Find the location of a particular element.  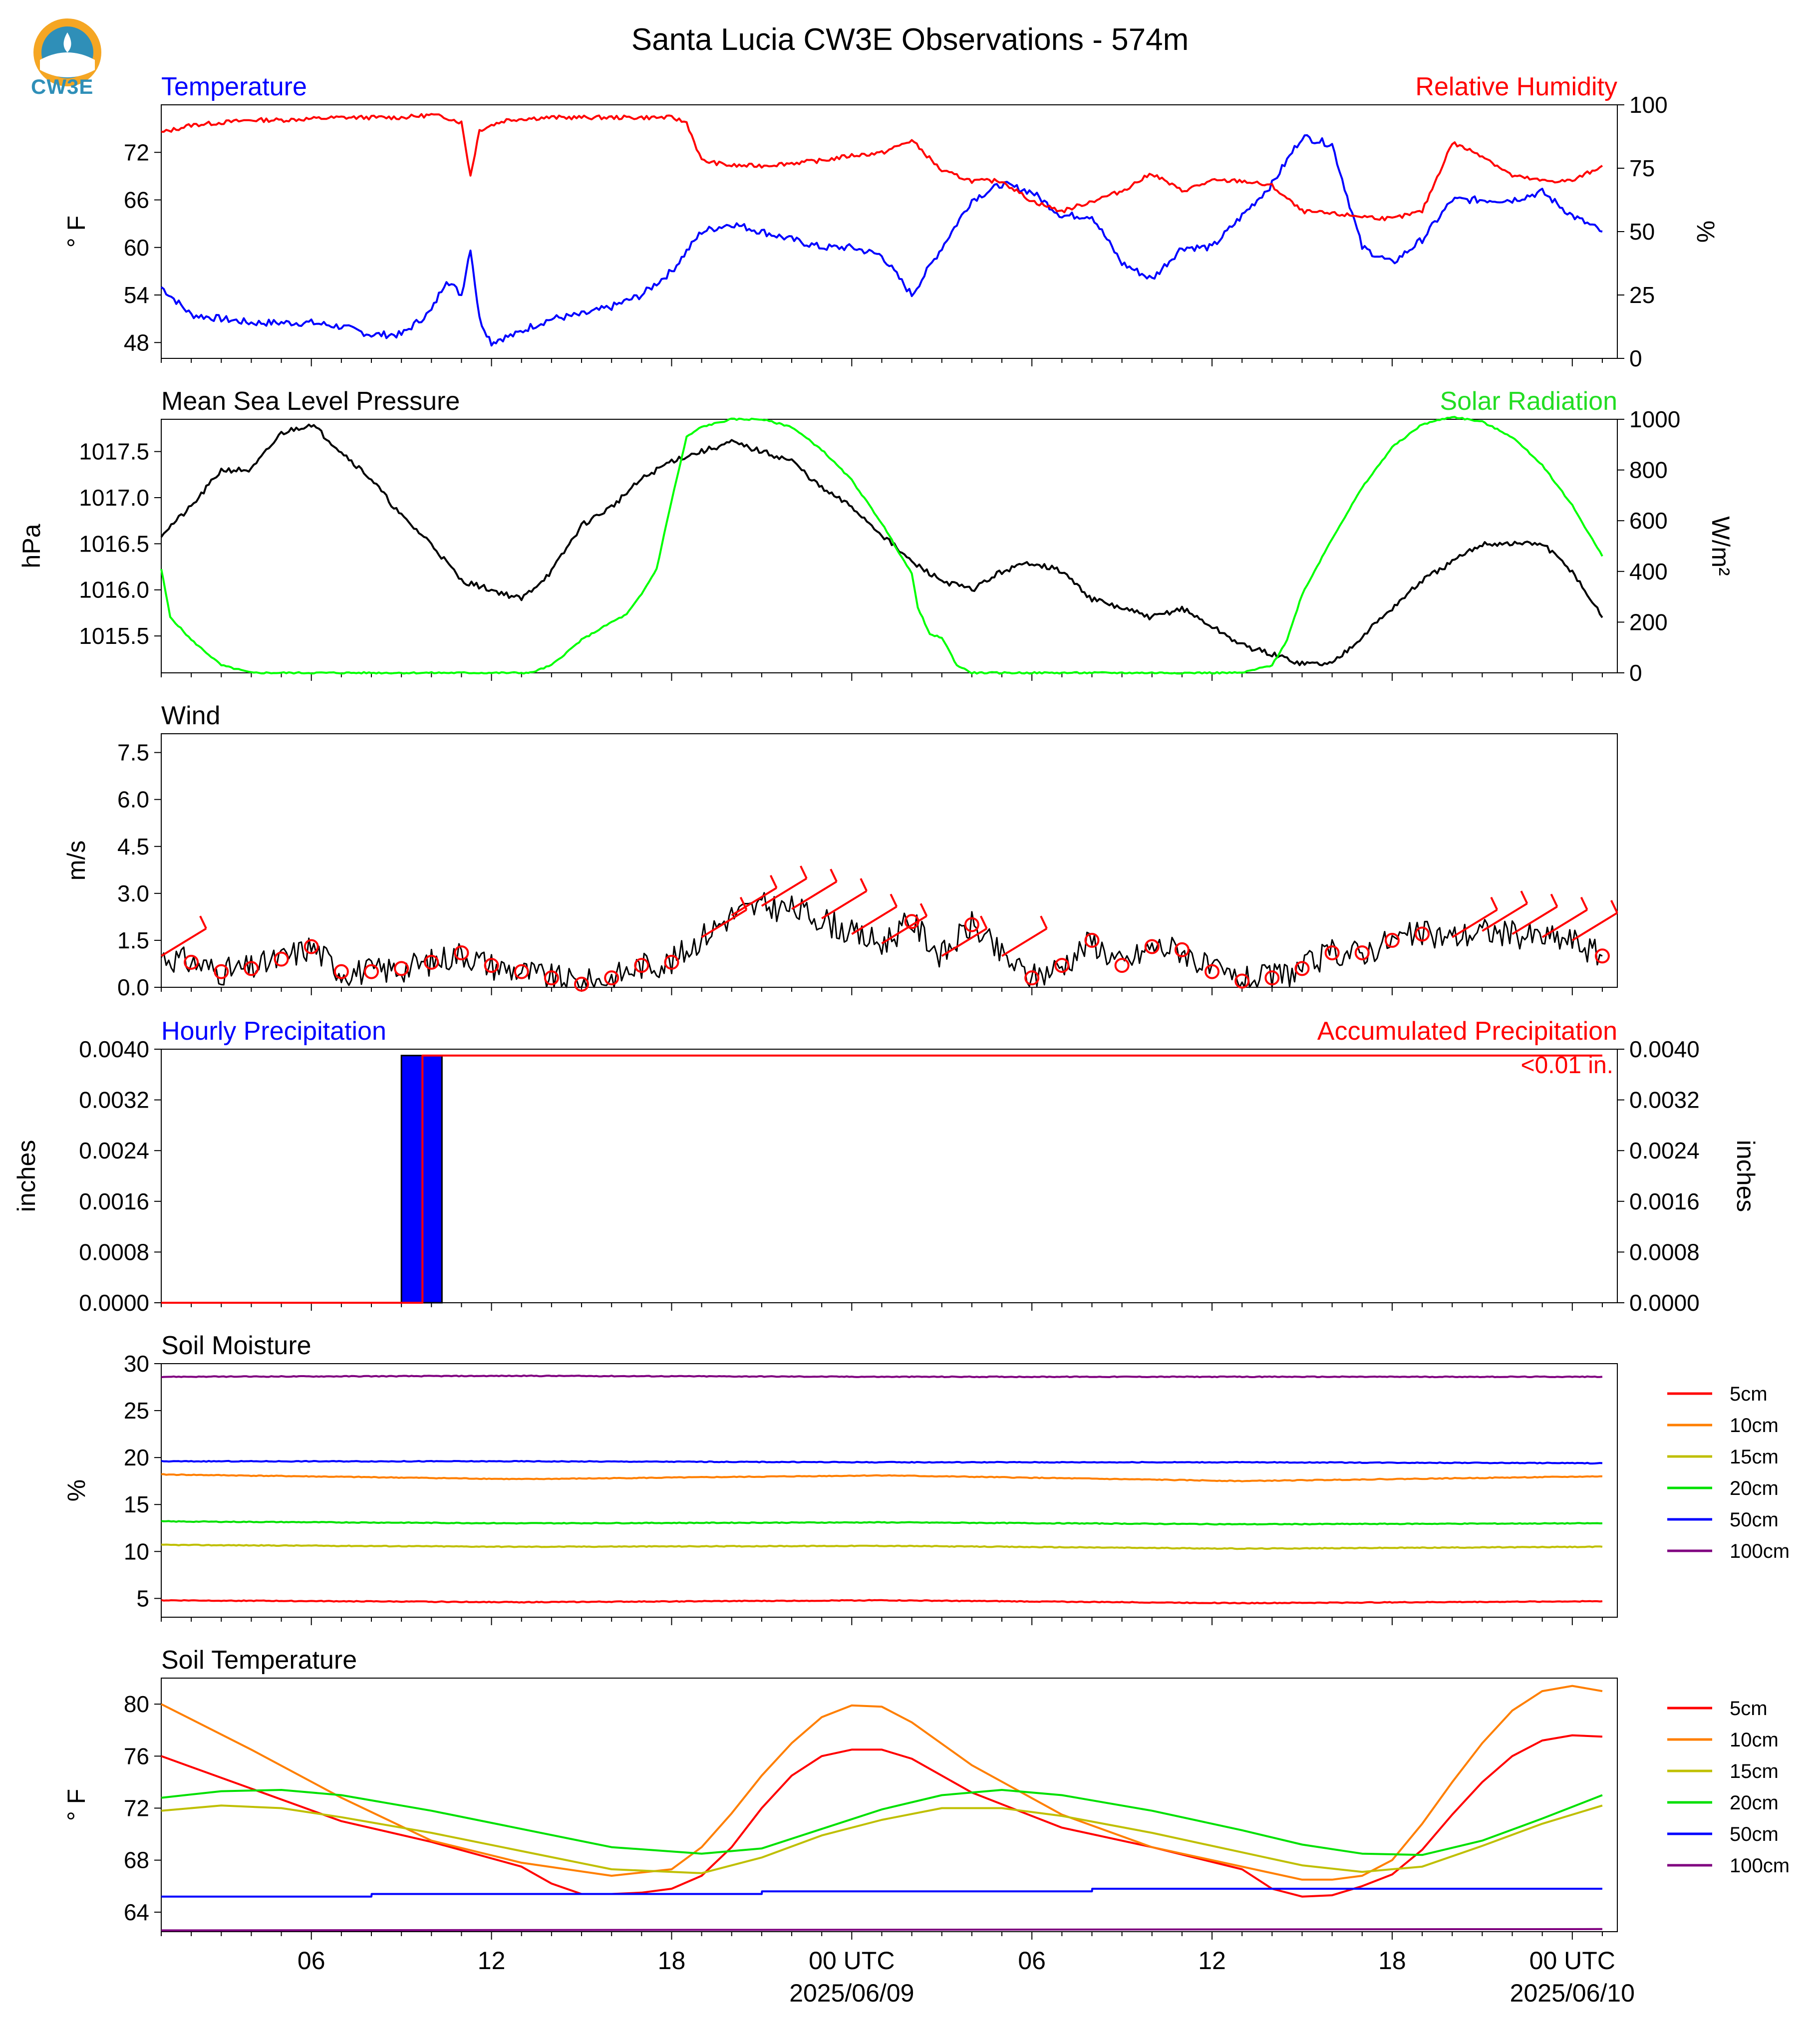

soil-moisture-legend-label: 10cm is located at coordinates (1754, 1426).